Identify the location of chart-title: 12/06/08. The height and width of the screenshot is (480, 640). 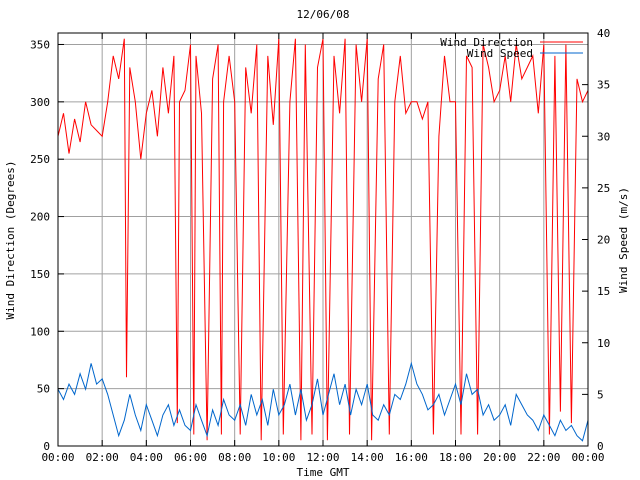
(323, 14).